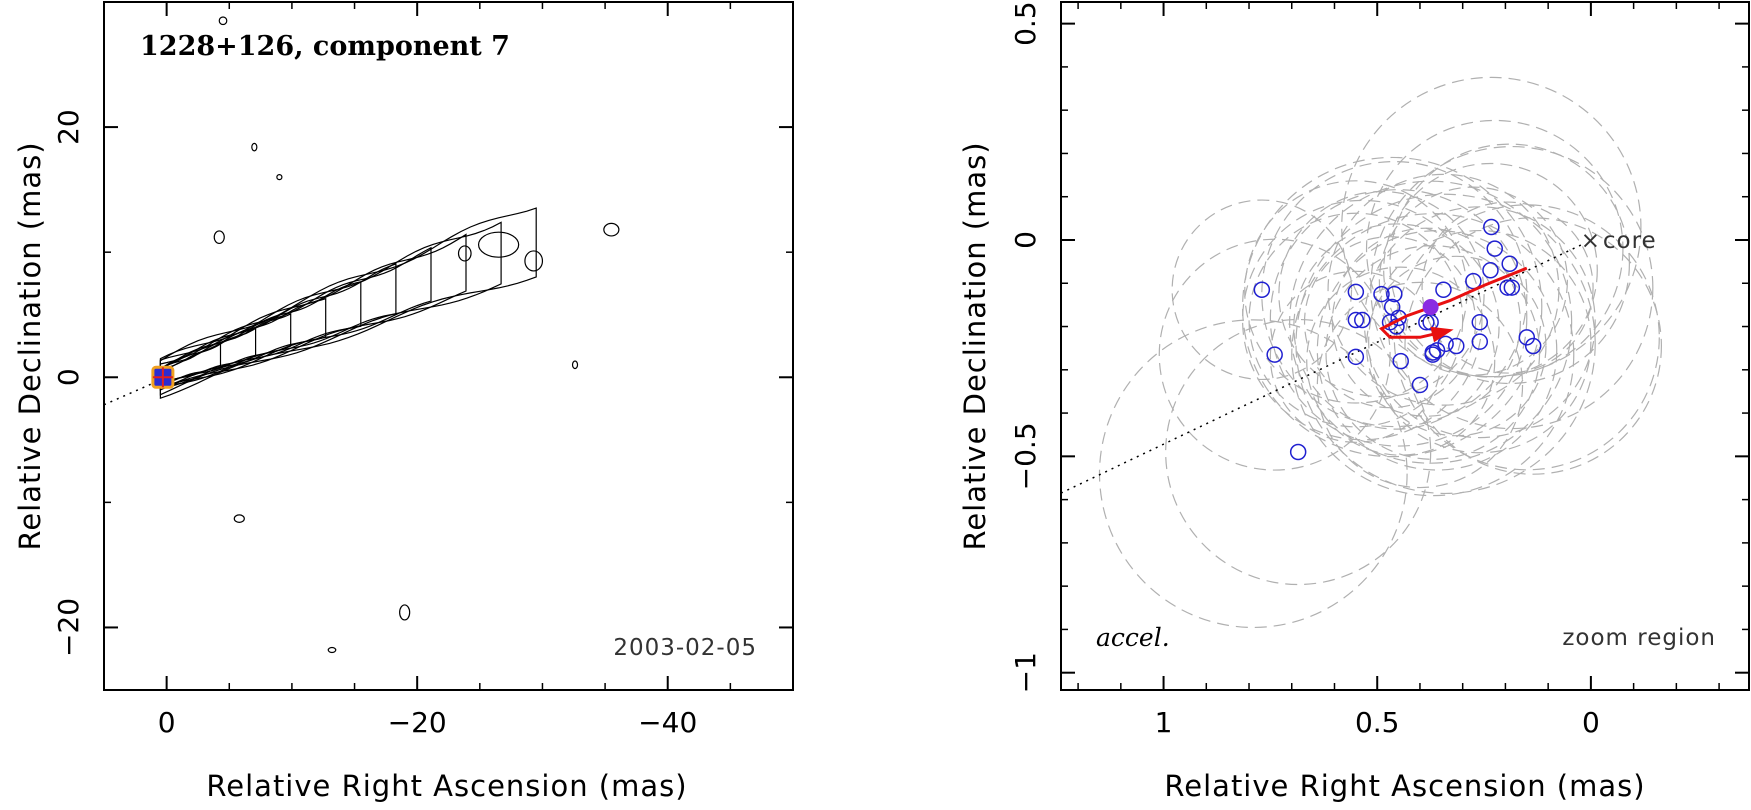 Image resolution: width=1751 pixels, height=810 pixels. I want to click on left-y-tick-labels: 20 0 −20, so click(68, 383).